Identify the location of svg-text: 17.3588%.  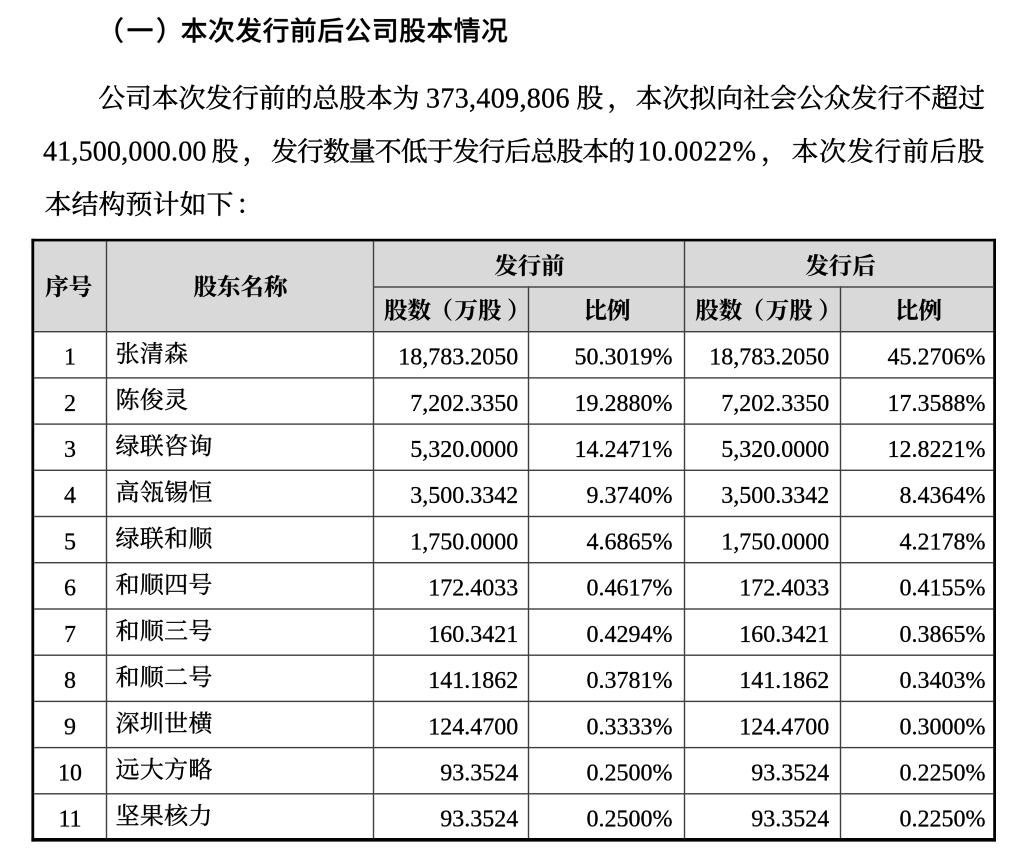
(937, 404).